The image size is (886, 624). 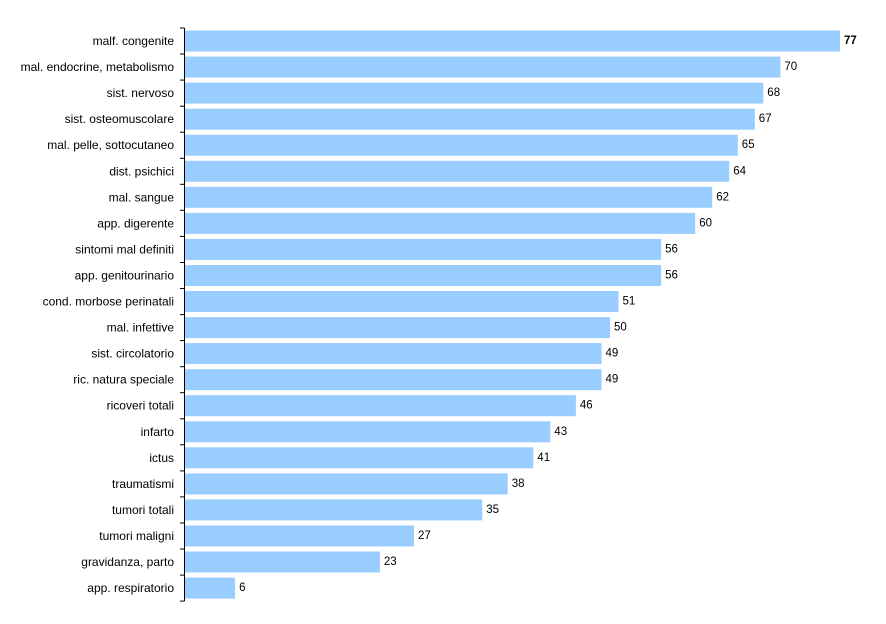 I want to click on value-label: 68, so click(x=773, y=93).